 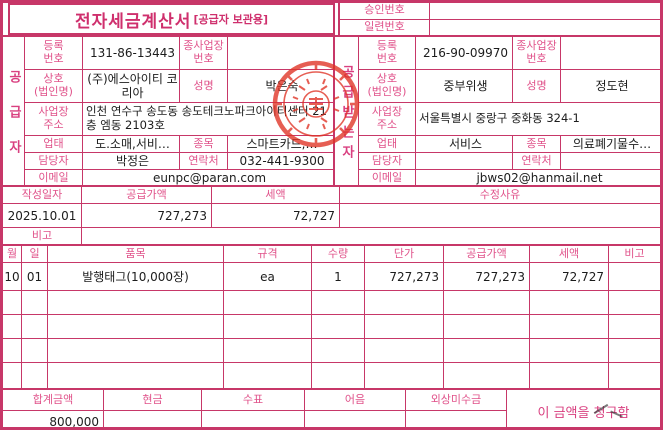 I want to click on supplier-address-label: 사업장 주소, so click(x=54, y=119).